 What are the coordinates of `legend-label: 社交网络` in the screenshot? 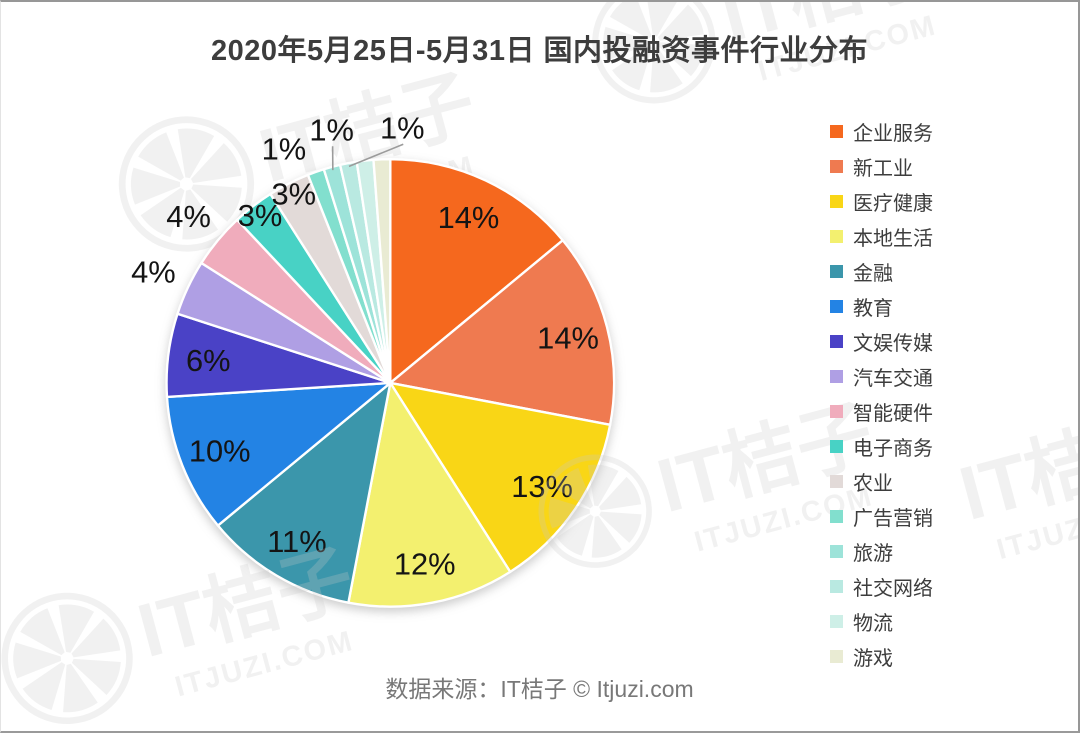 It's located at (893, 589).